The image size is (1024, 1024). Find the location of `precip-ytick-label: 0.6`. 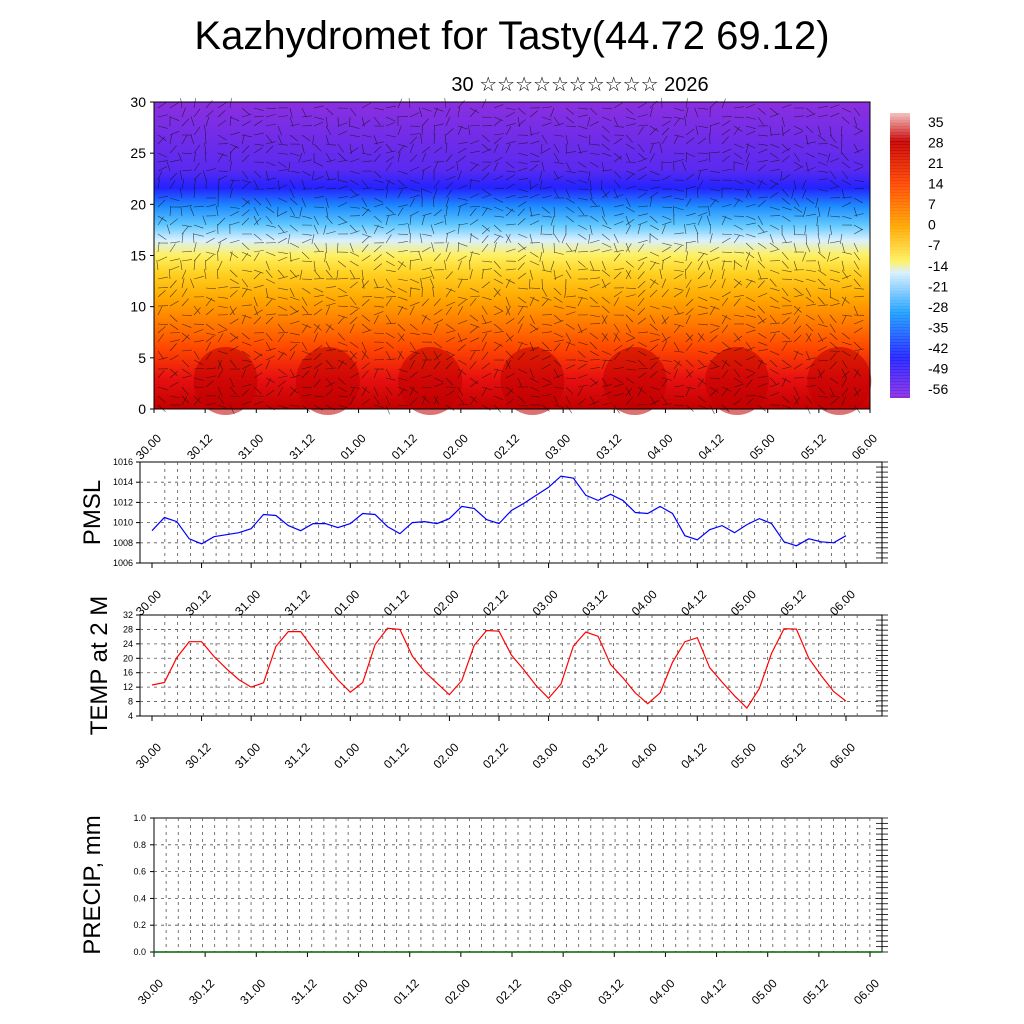

precip-ytick-label: 0.6 is located at coordinates (139, 872).